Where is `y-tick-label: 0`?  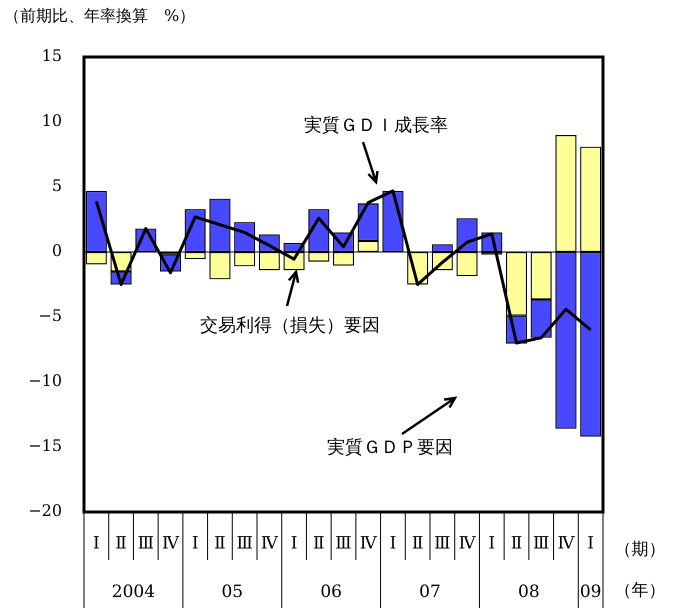 y-tick-label: 0 is located at coordinates (57, 250).